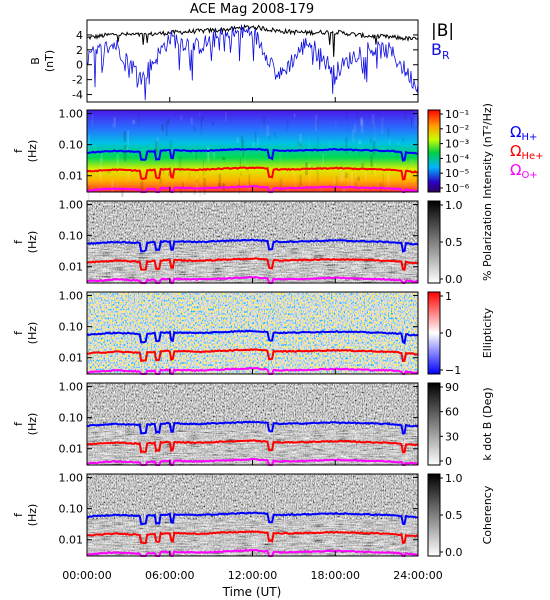 This screenshot has height=600, width=550. I want to click on y-axis-label: B, so click(35, 61).